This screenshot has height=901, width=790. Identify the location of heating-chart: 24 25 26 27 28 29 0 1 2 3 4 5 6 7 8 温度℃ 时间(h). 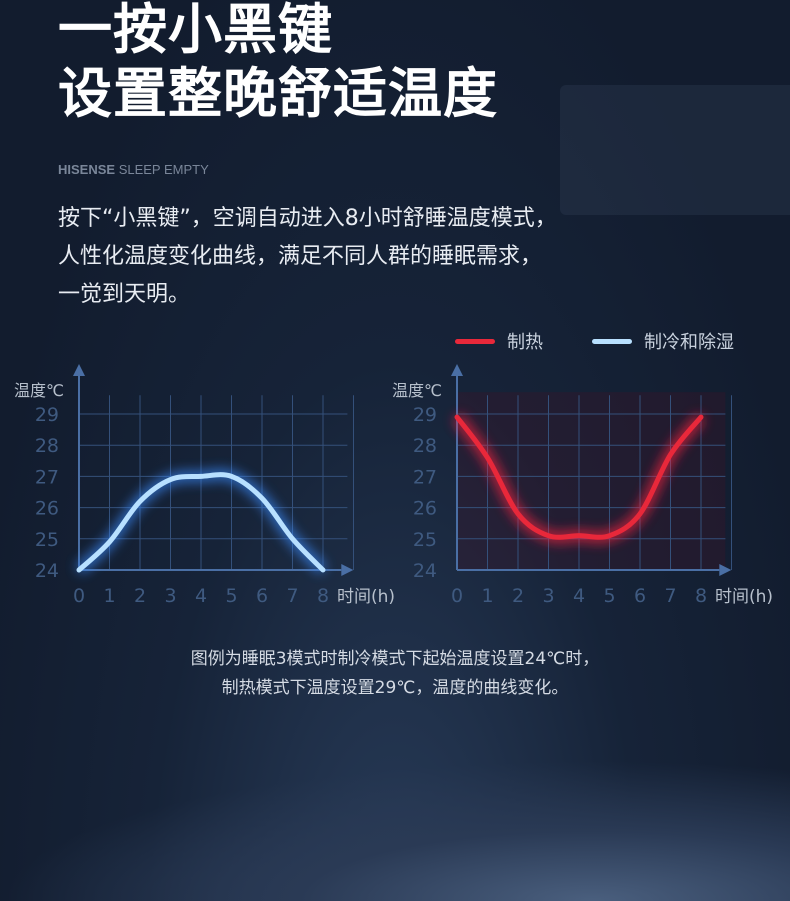
(582, 485).